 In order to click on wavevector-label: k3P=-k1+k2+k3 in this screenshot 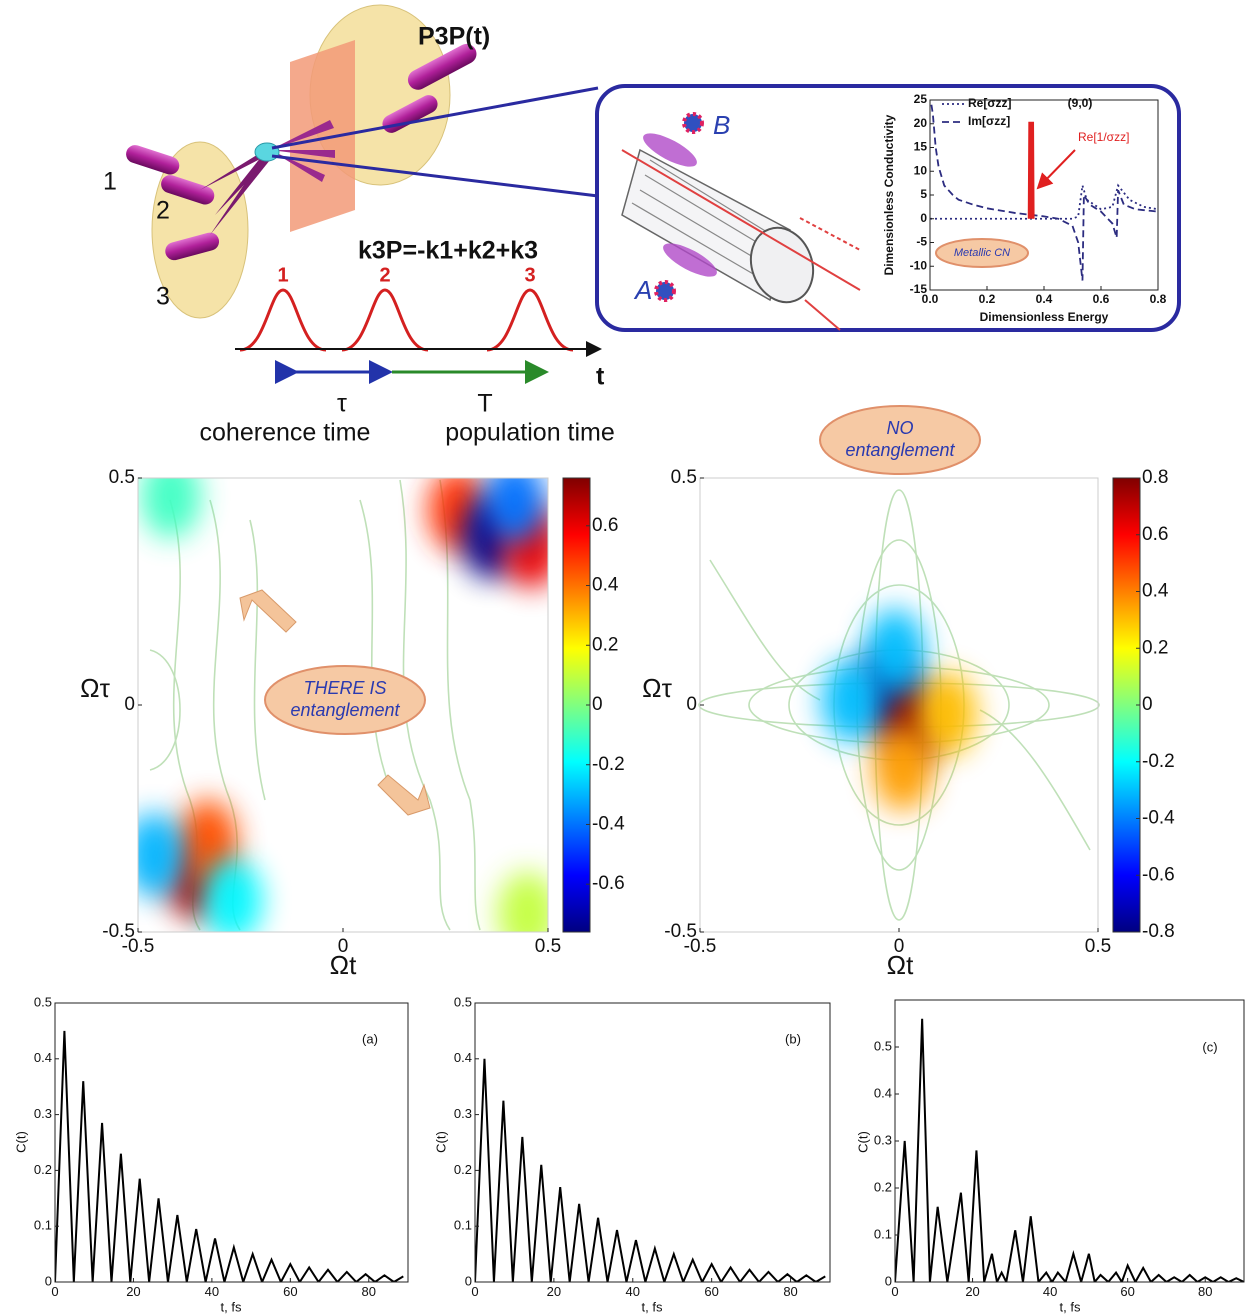, I will do `click(448, 251)`.